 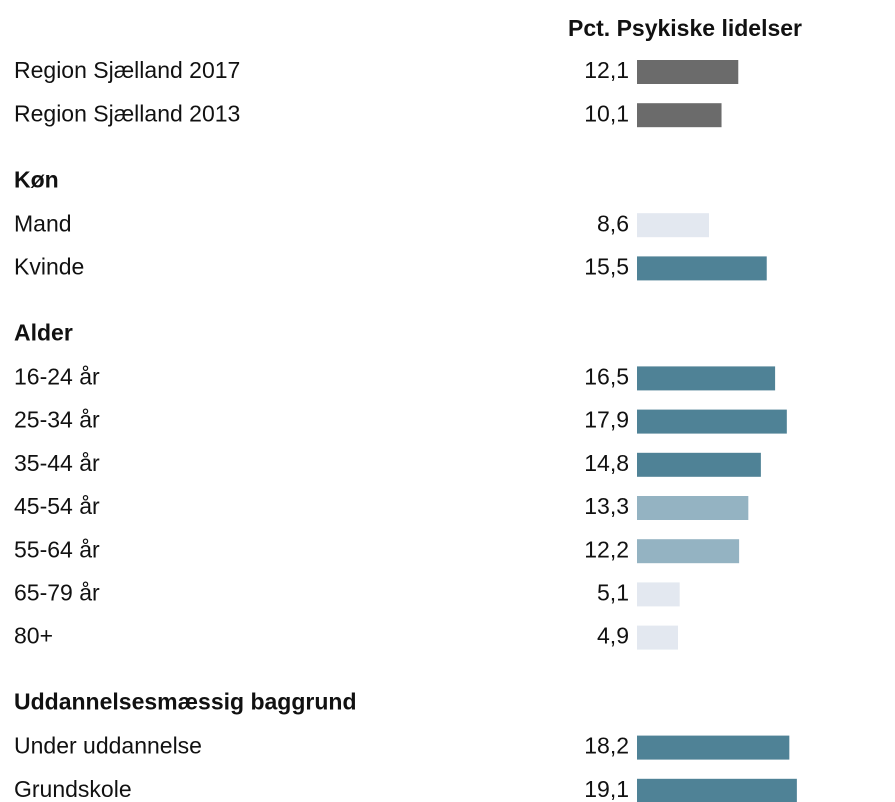 What do you see at coordinates (685, 28) in the screenshot?
I see `chart-title: Pct. Psykiske lidelser` at bounding box center [685, 28].